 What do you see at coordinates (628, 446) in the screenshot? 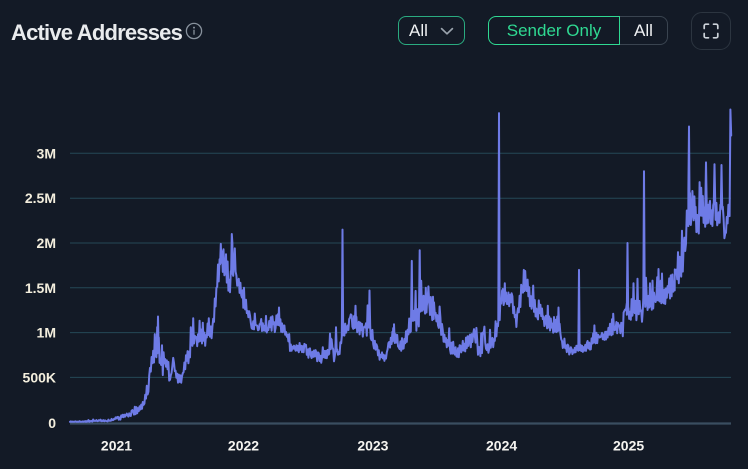
I see `svg-text: 2025` at bounding box center [628, 446].